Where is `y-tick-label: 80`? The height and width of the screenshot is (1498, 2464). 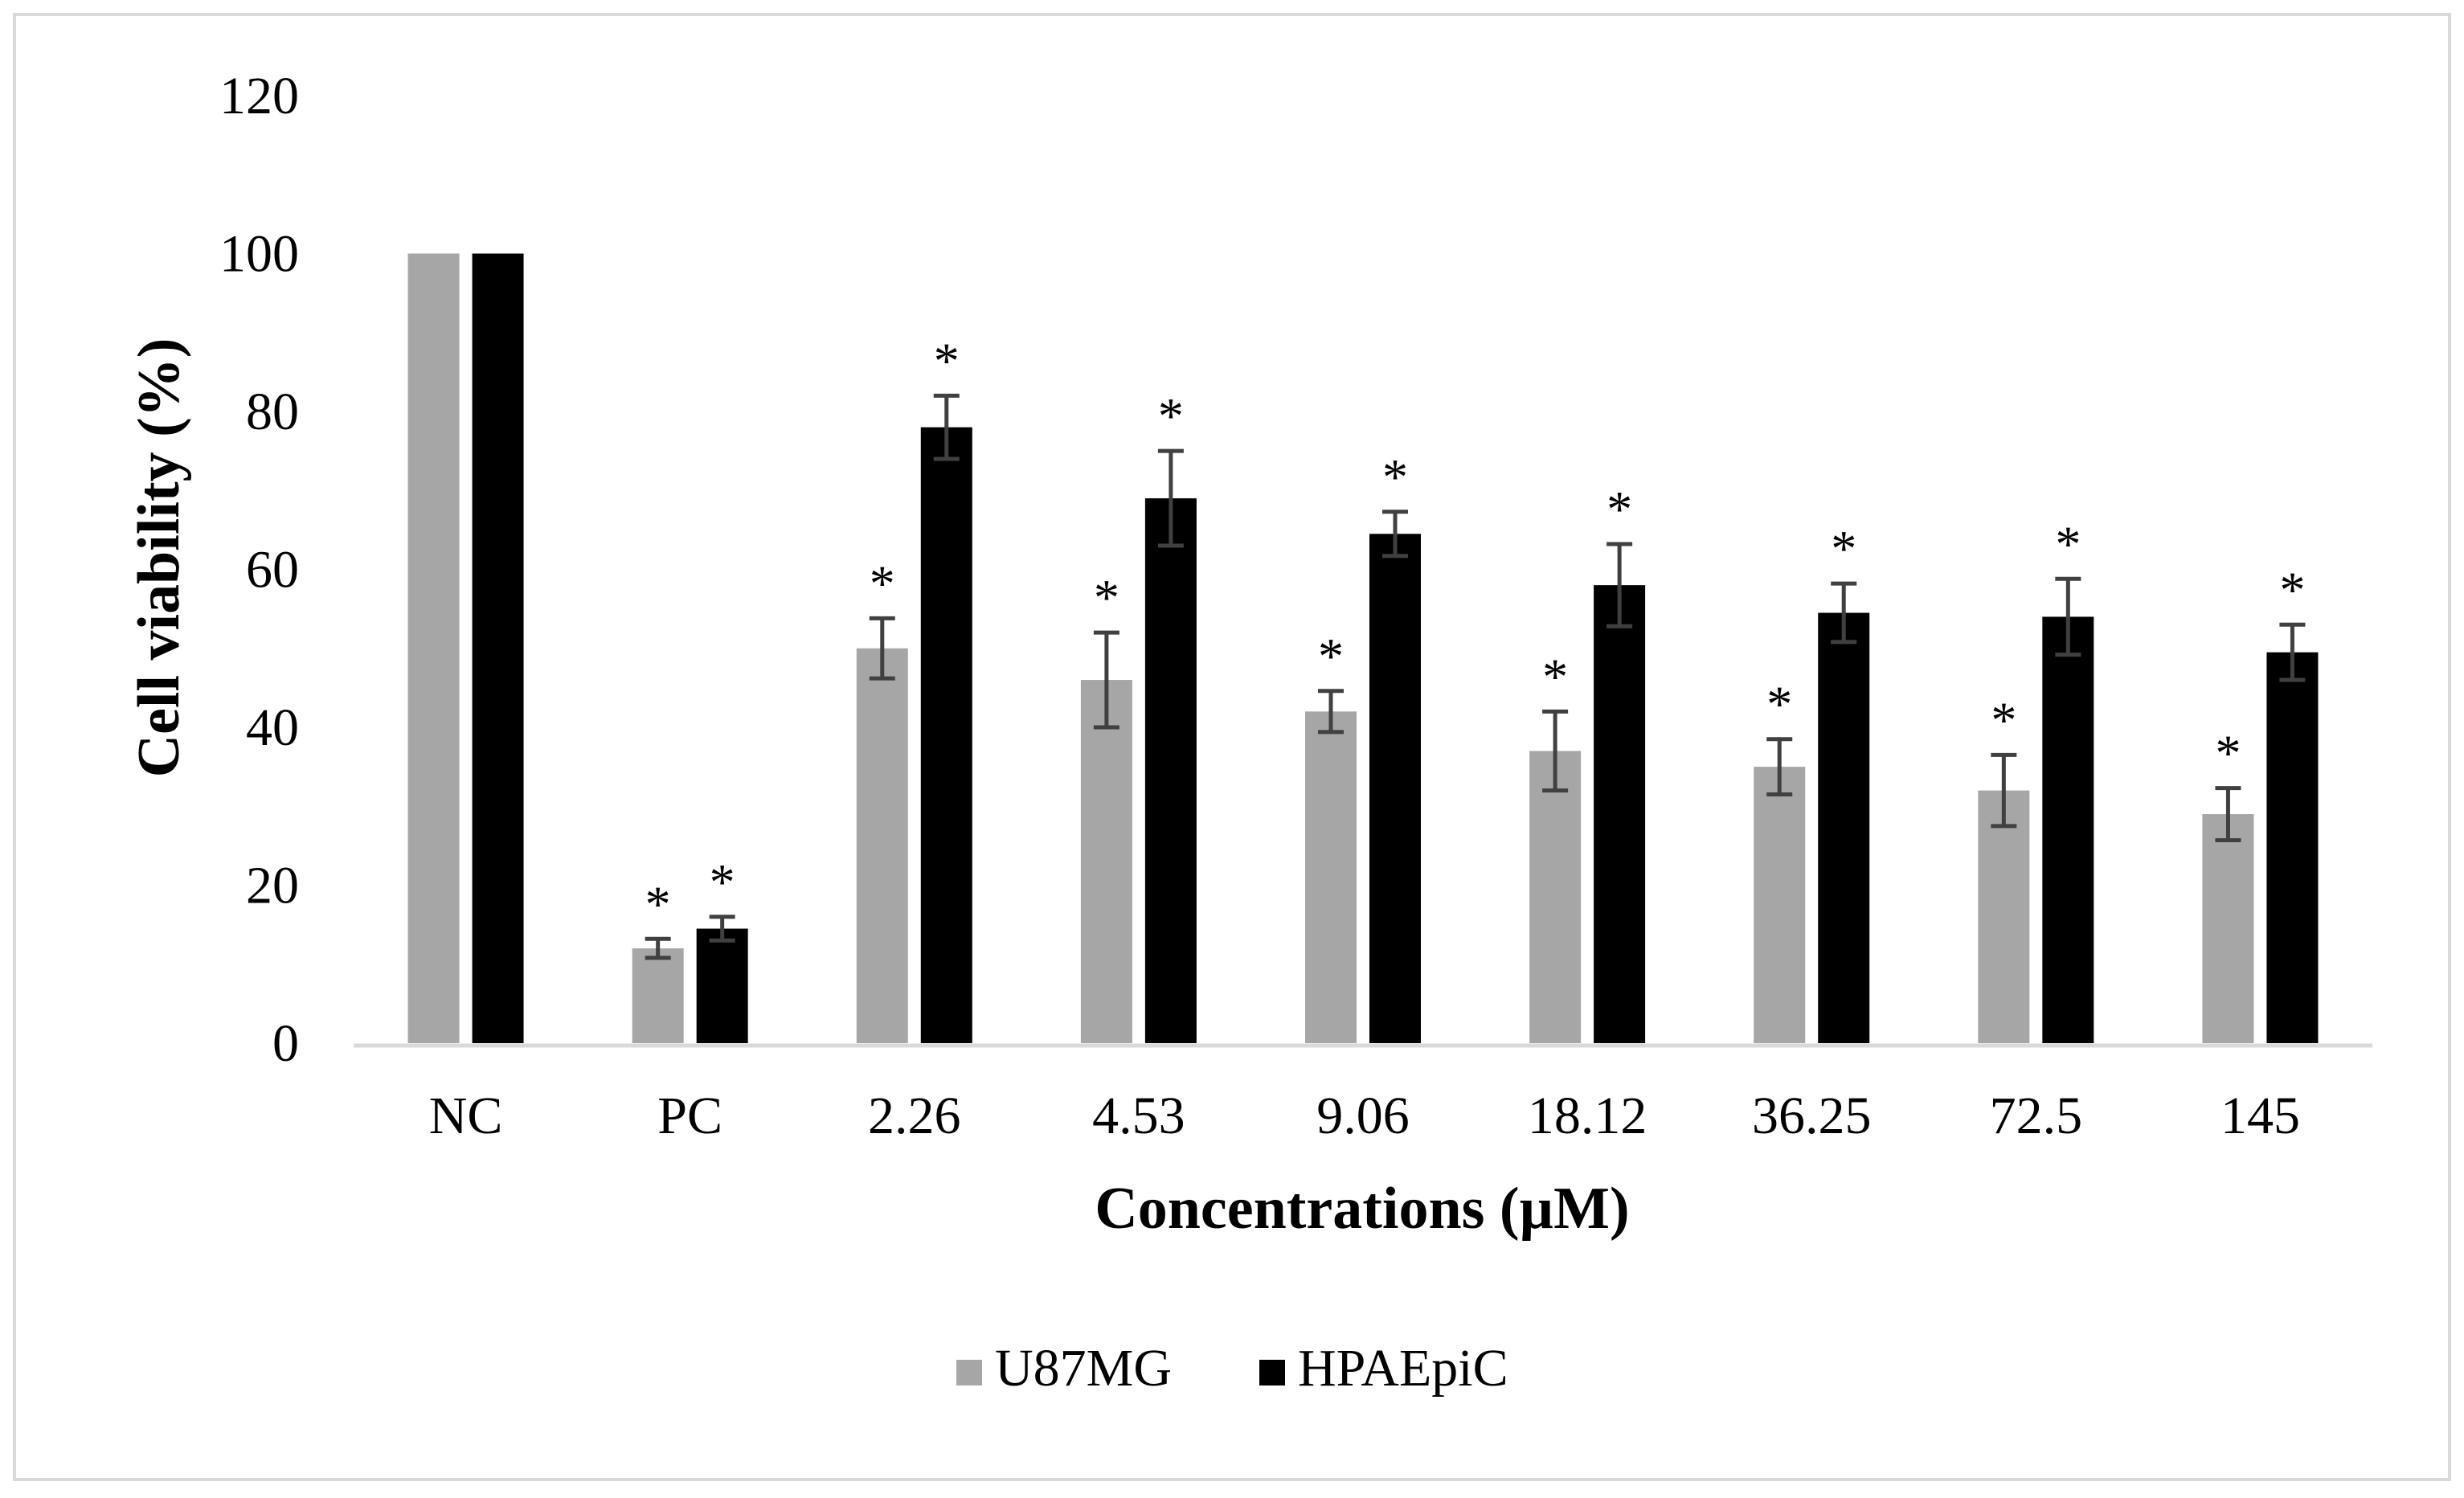
y-tick-label: 80 is located at coordinates (272, 412).